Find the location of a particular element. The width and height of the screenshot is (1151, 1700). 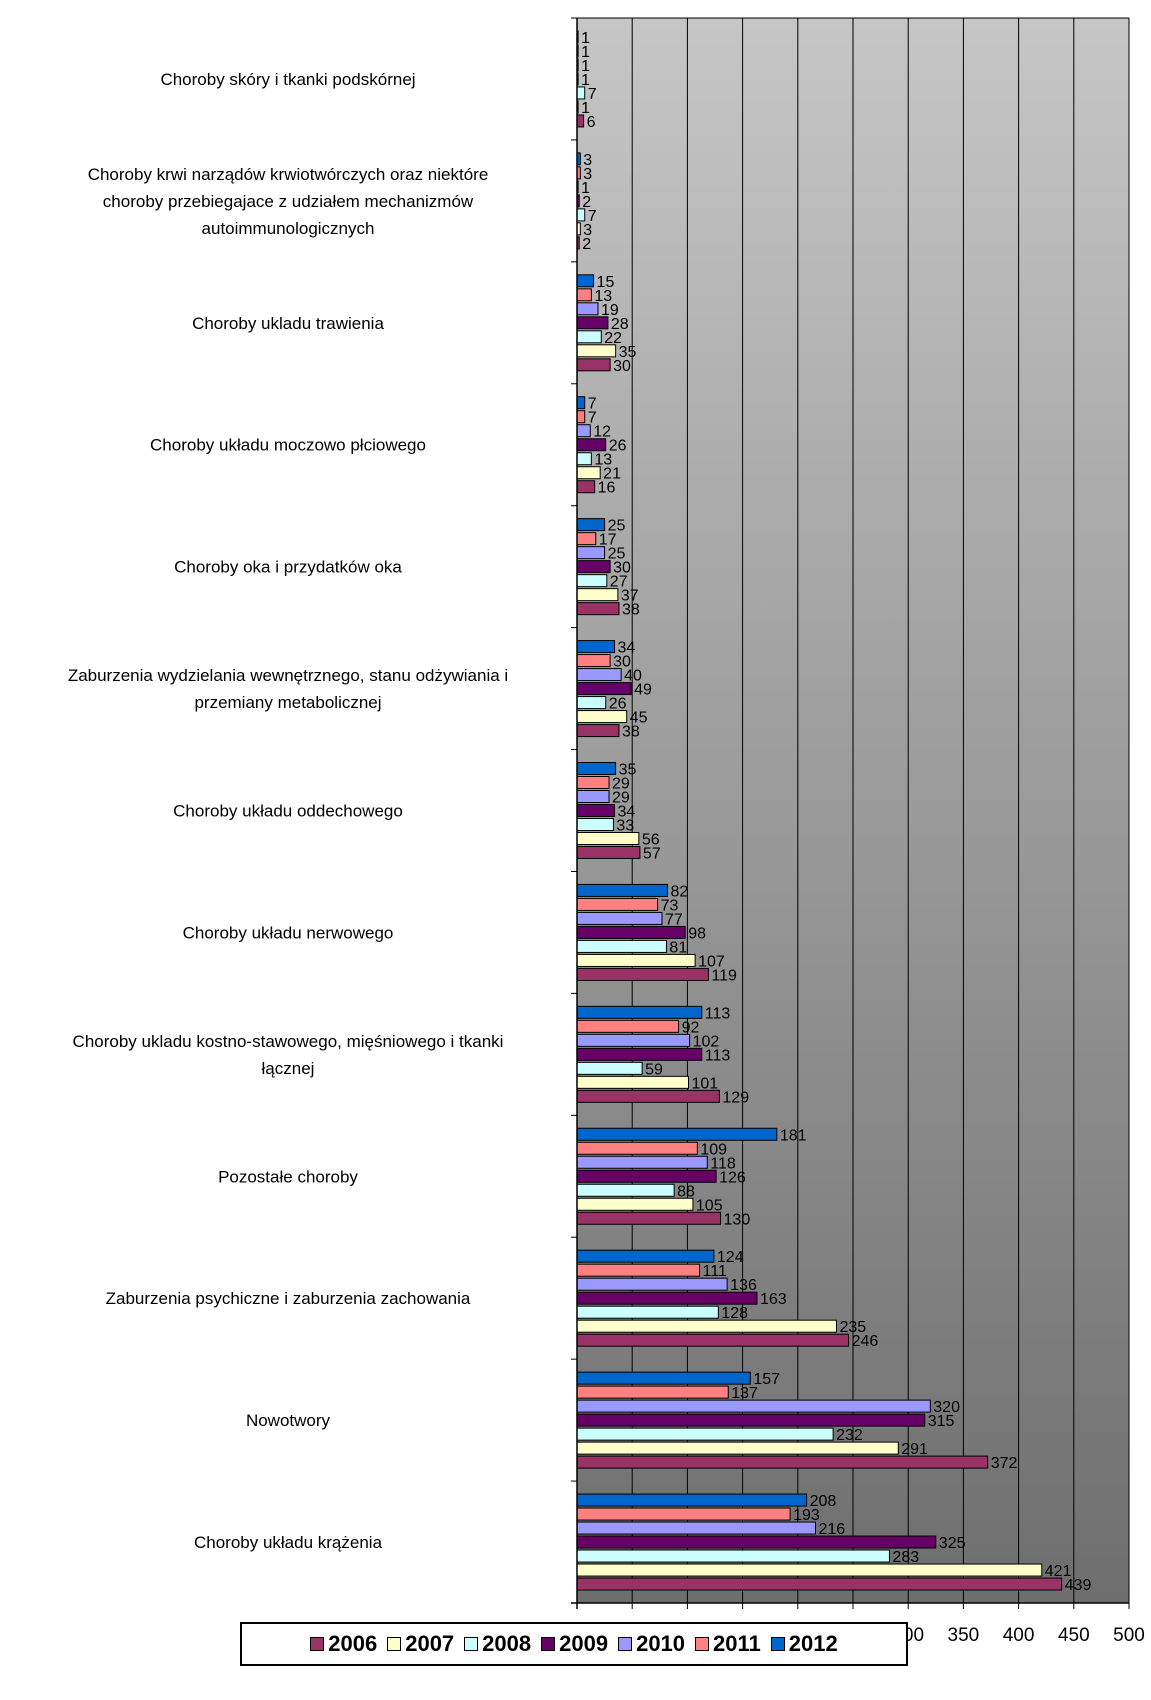

data-label: 12 is located at coordinates (602, 432).